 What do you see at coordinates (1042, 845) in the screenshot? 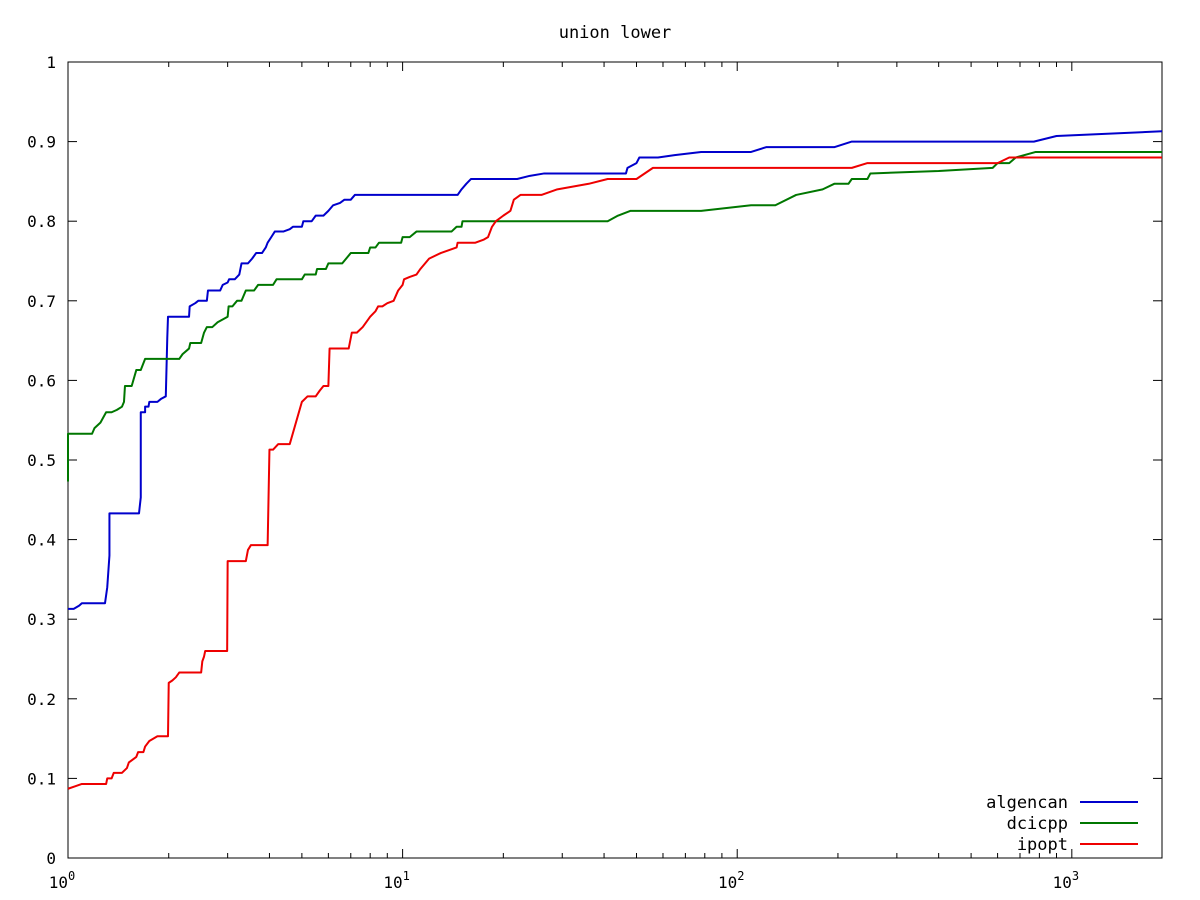
I see `legend-label-ipopt: ipopt` at bounding box center [1042, 845].